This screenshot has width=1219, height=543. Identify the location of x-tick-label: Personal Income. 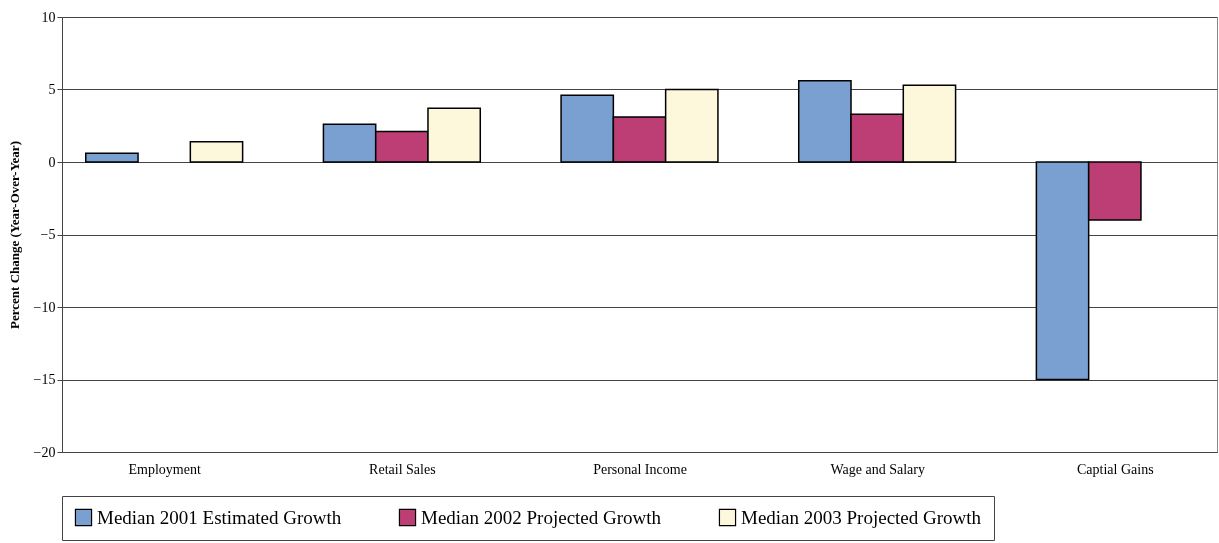
(640, 469).